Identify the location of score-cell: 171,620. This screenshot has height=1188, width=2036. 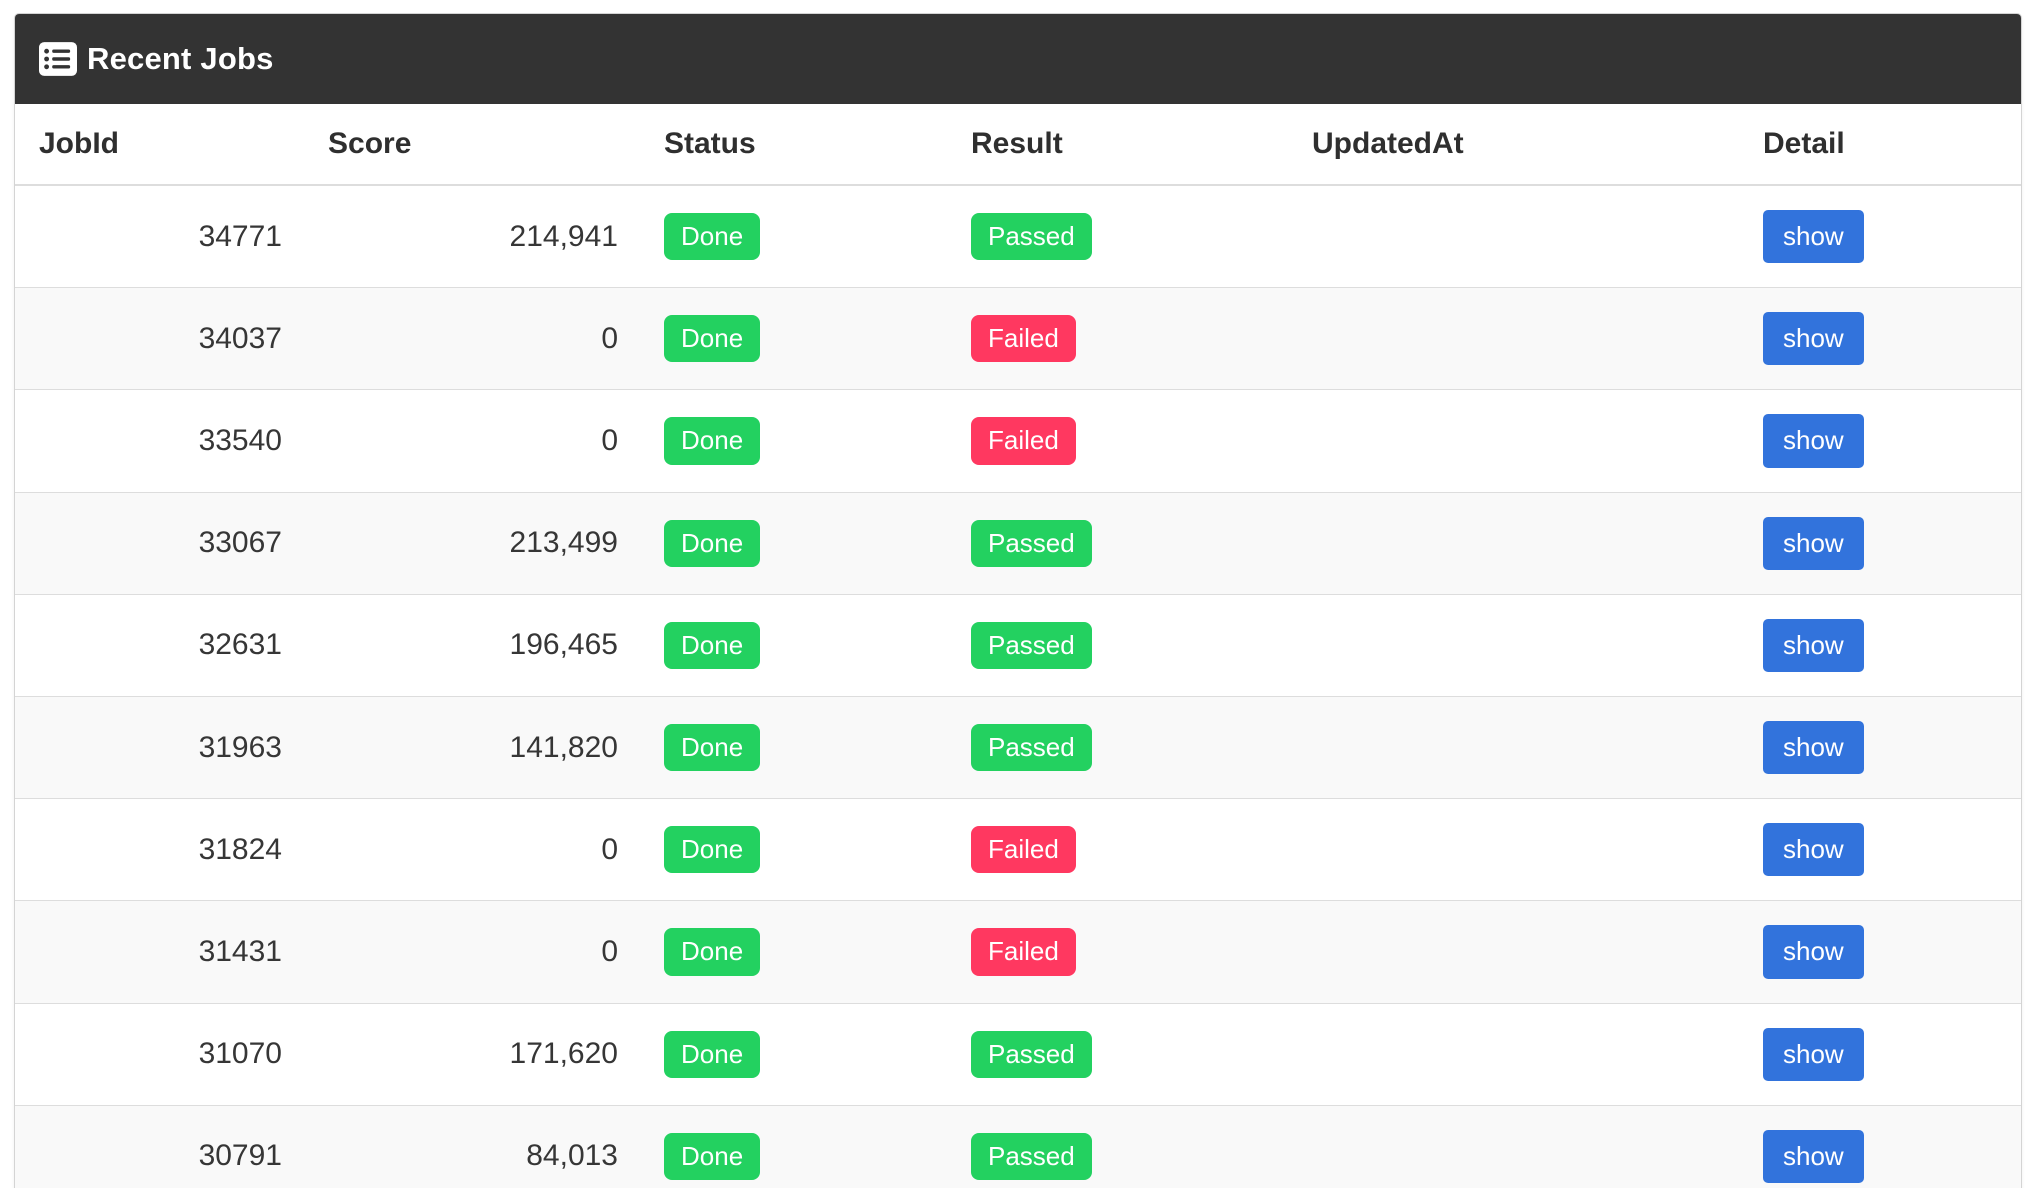
(486, 1054).